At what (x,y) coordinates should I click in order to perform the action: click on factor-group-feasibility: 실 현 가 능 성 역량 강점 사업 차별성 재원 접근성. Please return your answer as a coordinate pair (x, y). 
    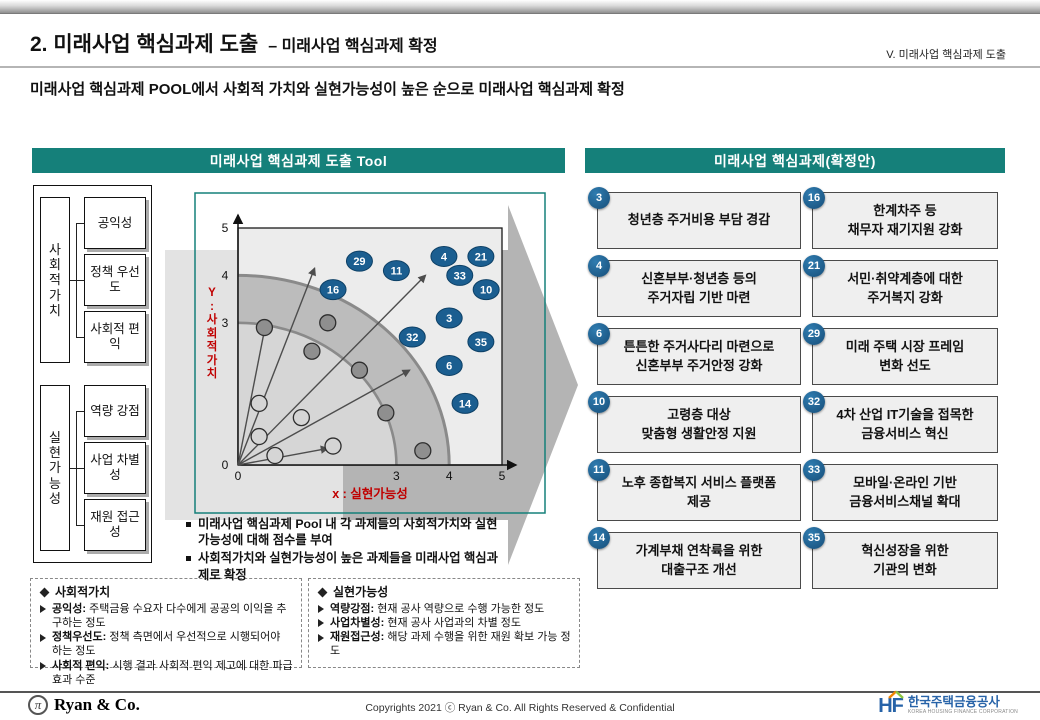
    Looking at the image, I should click on (95, 468).